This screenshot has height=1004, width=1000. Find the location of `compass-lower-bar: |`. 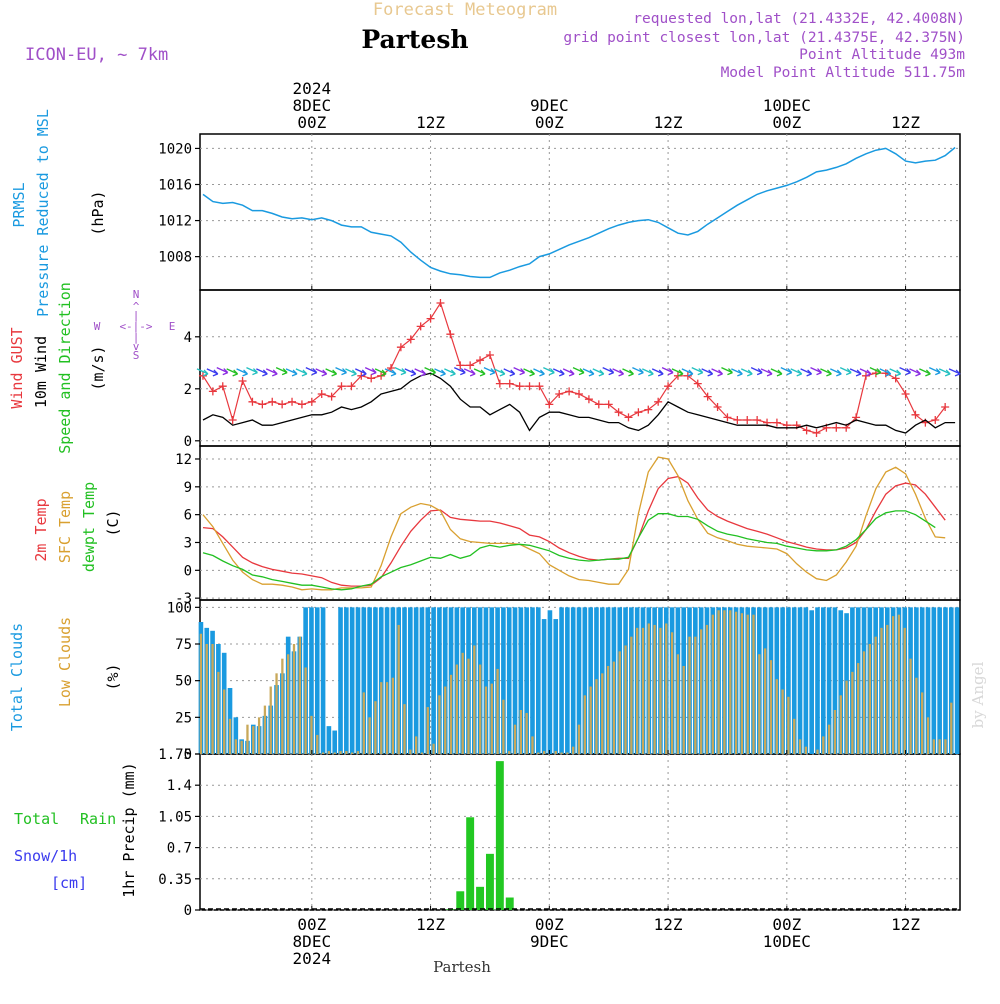

compass-lower-bar: | is located at coordinates (136, 337).